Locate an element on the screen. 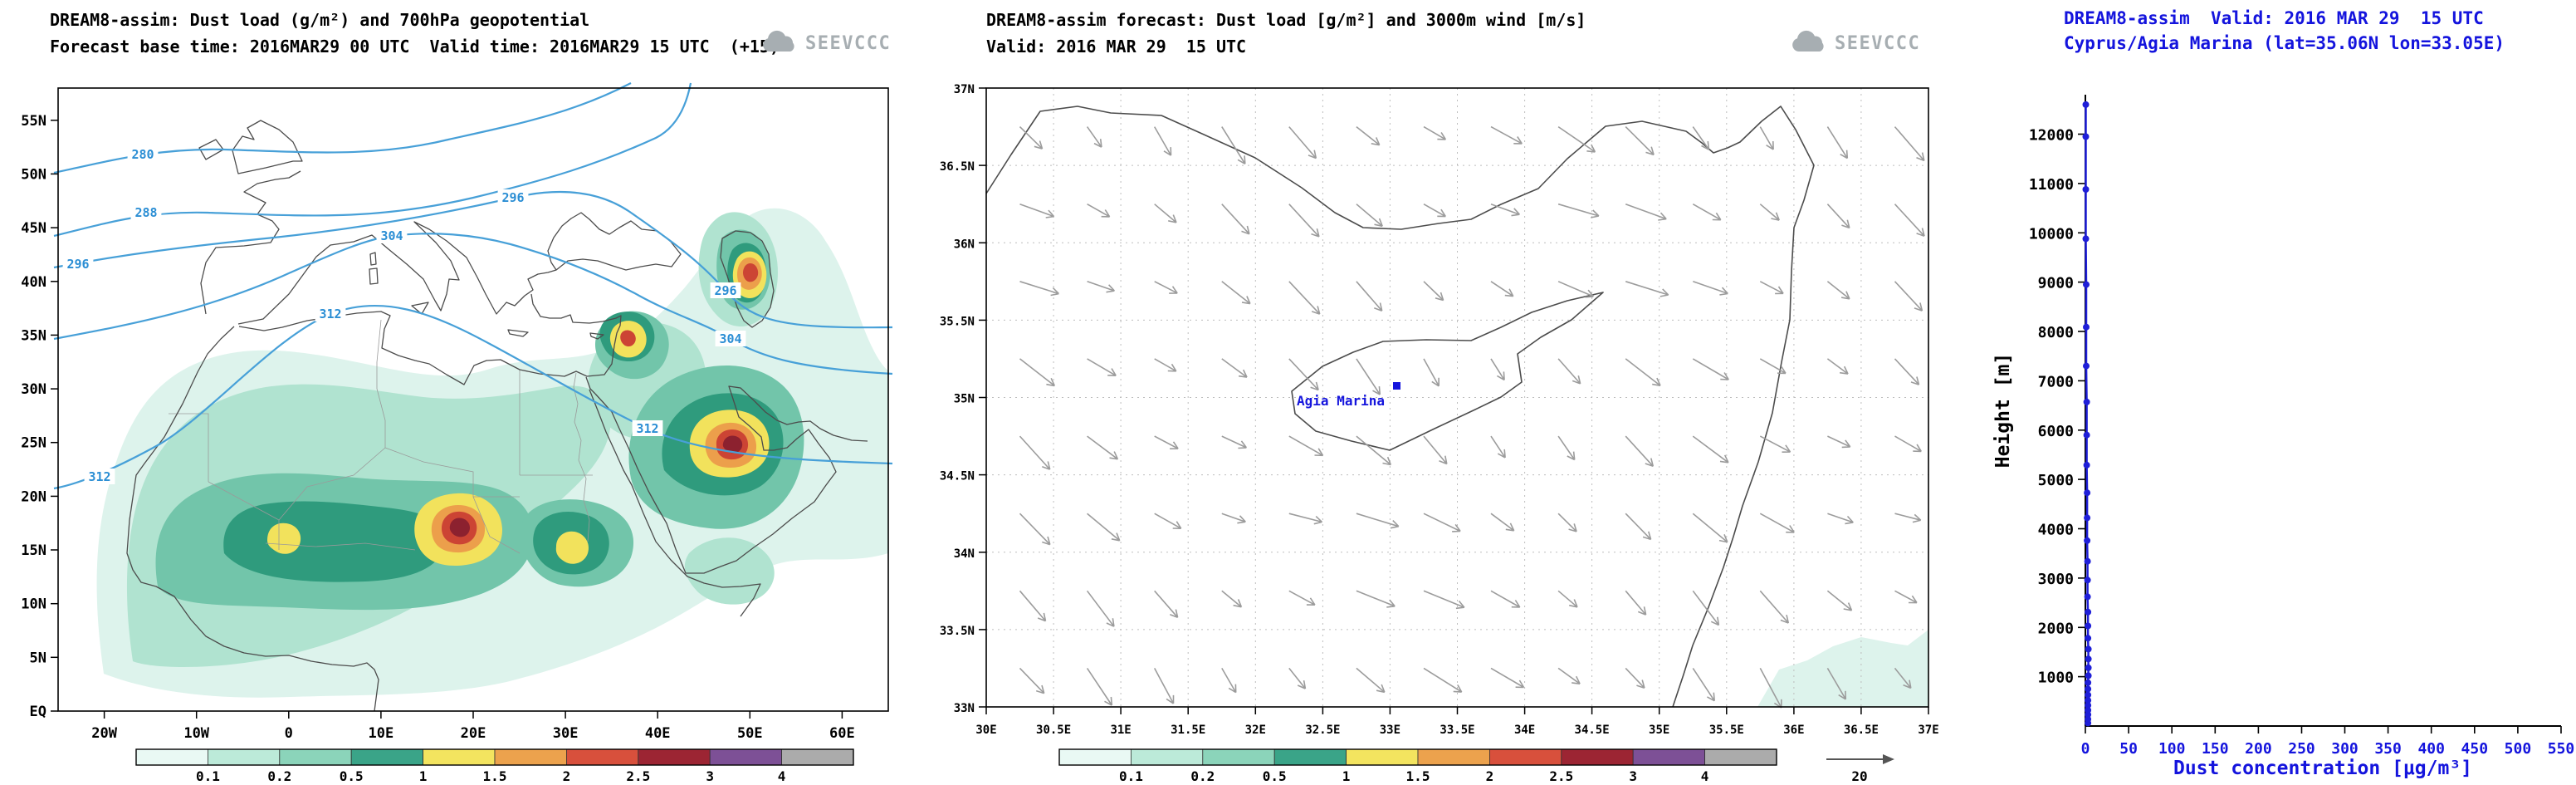  station-marker-group: Agia Marina is located at coordinates (1348, 395).